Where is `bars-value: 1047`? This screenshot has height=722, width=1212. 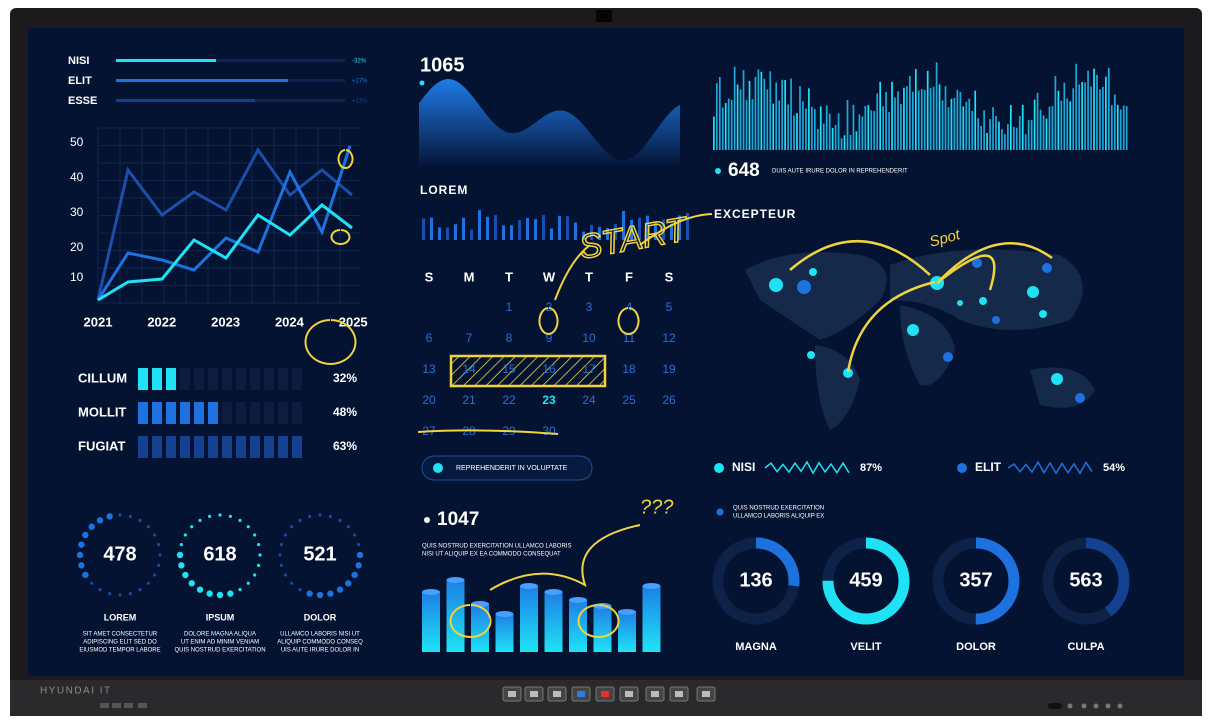
bars-value: 1047 is located at coordinates (458, 519).